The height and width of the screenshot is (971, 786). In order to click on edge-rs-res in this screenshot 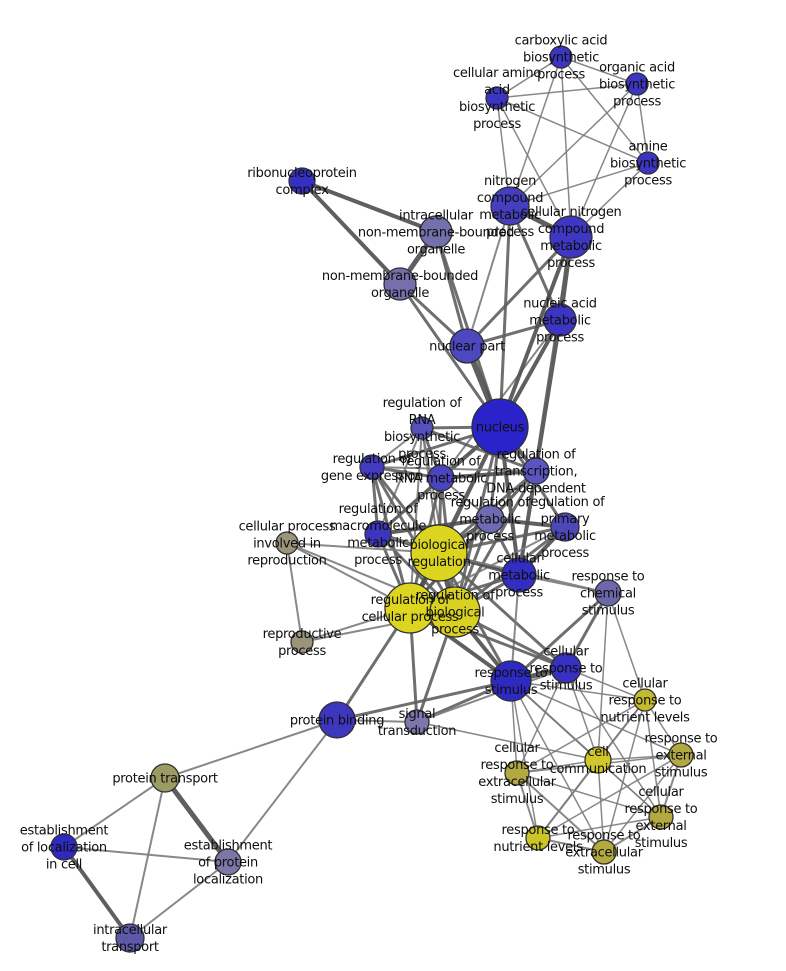, I will do `click(596, 718)`.